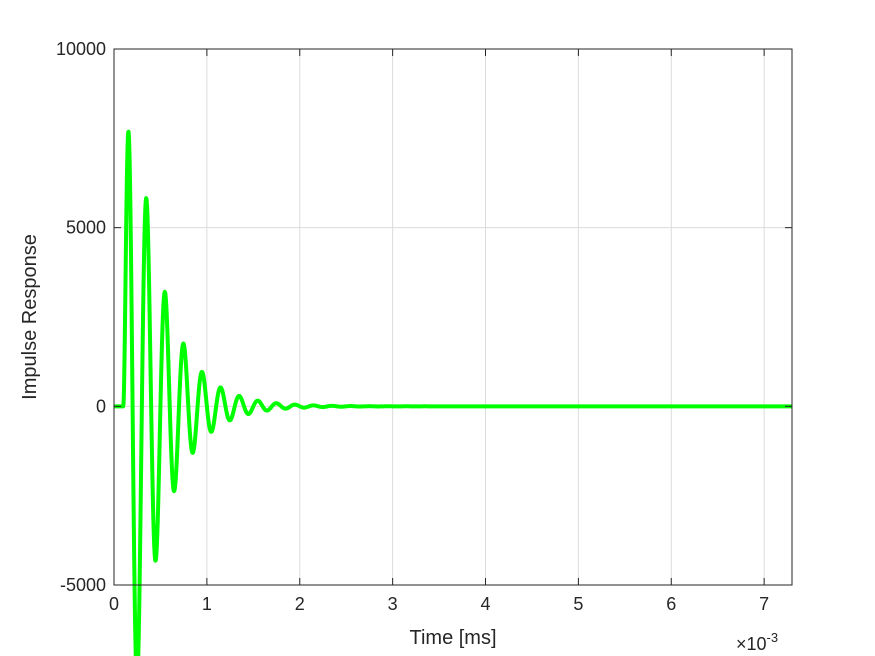  What do you see at coordinates (83, 585) in the screenshot?
I see `y-tick-label: -5000` at bounding box center [83, 585].